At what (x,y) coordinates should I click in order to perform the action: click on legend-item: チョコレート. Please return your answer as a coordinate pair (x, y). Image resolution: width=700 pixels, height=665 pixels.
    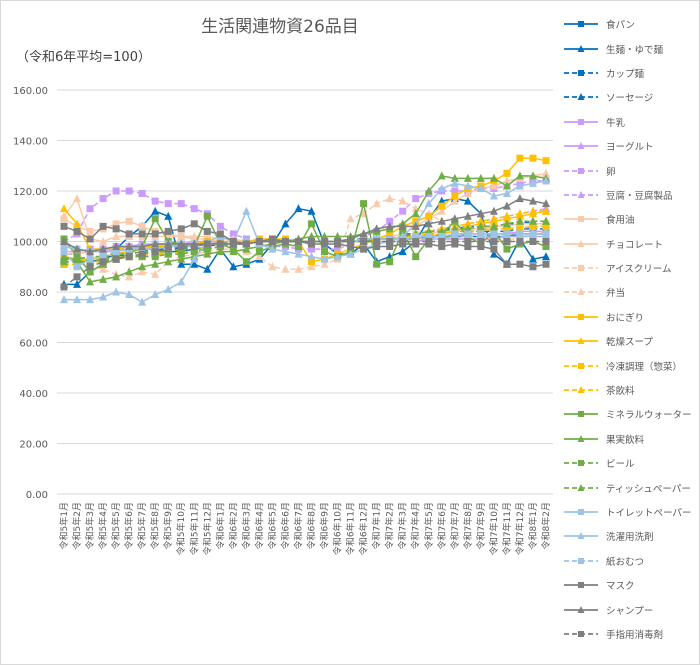
    Looking at the image, I should click on (631, 244).